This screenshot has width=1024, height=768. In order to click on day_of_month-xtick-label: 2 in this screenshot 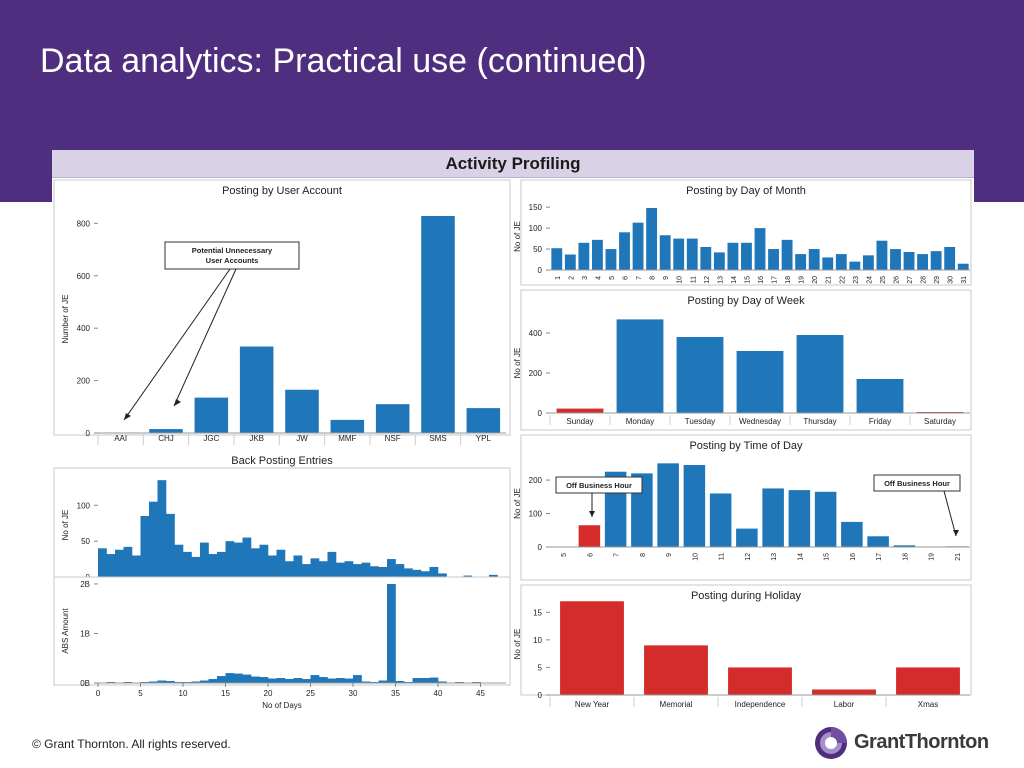, I will do `click(571, 278)`.